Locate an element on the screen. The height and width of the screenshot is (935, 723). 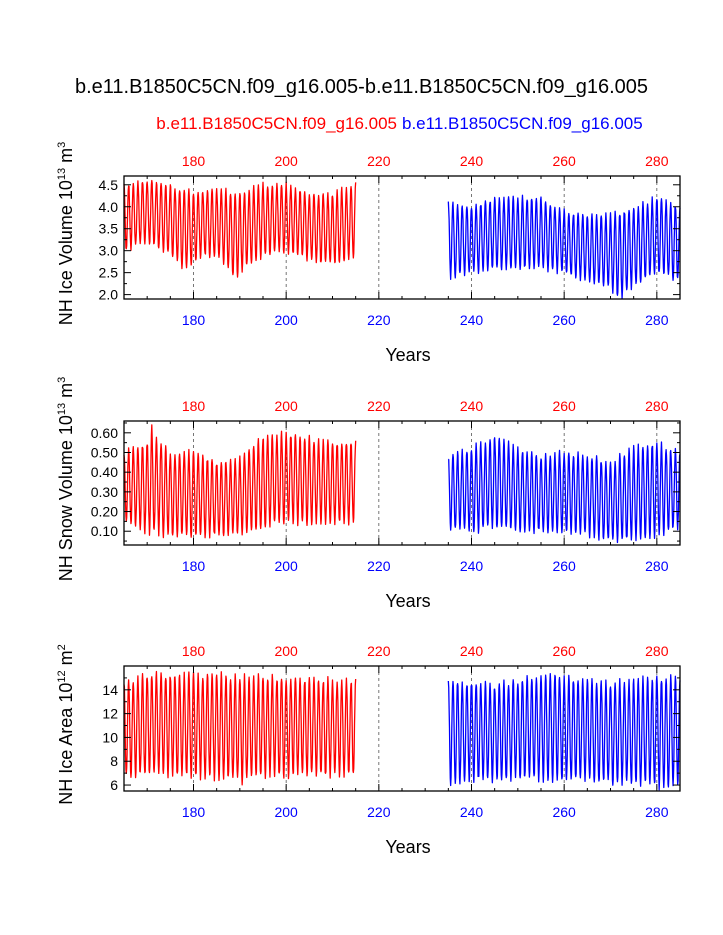
ytick-label-1: 8 is located at coordinates (114, 761).